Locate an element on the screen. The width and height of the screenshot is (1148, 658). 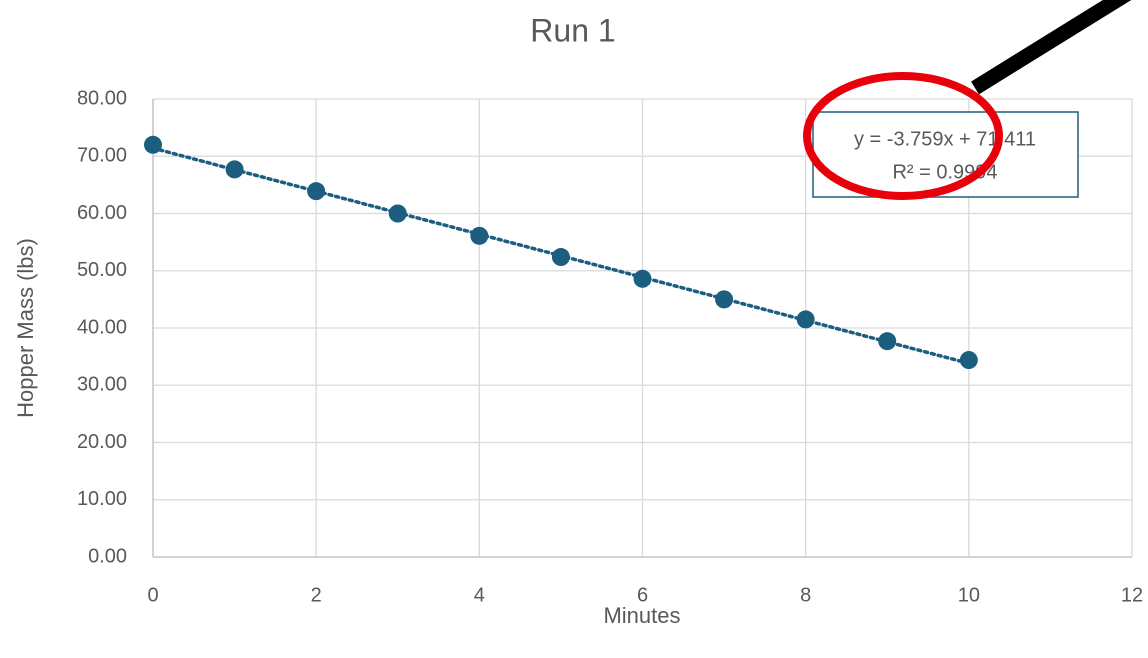
annotation-box is located at coordinates (945, 154).